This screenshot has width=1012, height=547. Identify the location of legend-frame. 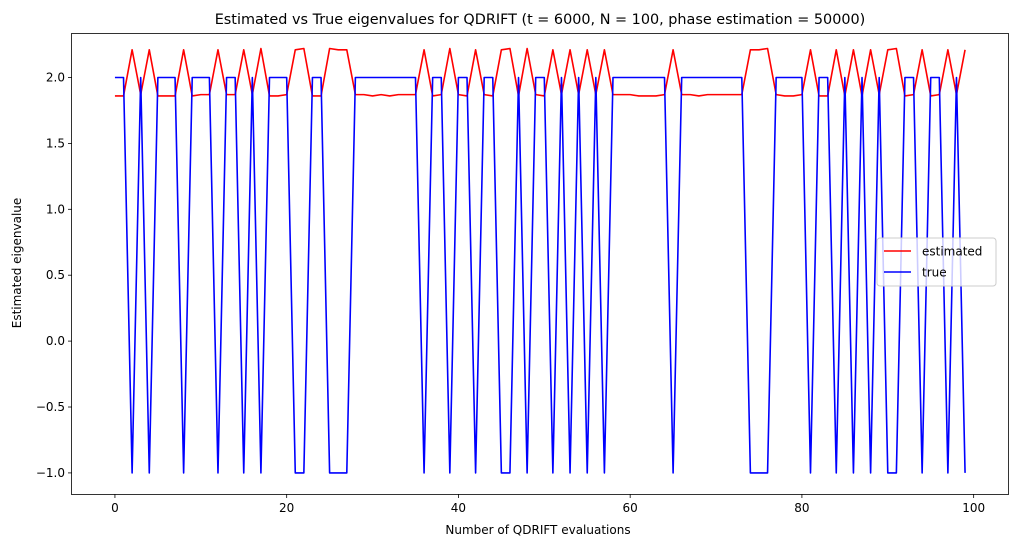
(936, 262).